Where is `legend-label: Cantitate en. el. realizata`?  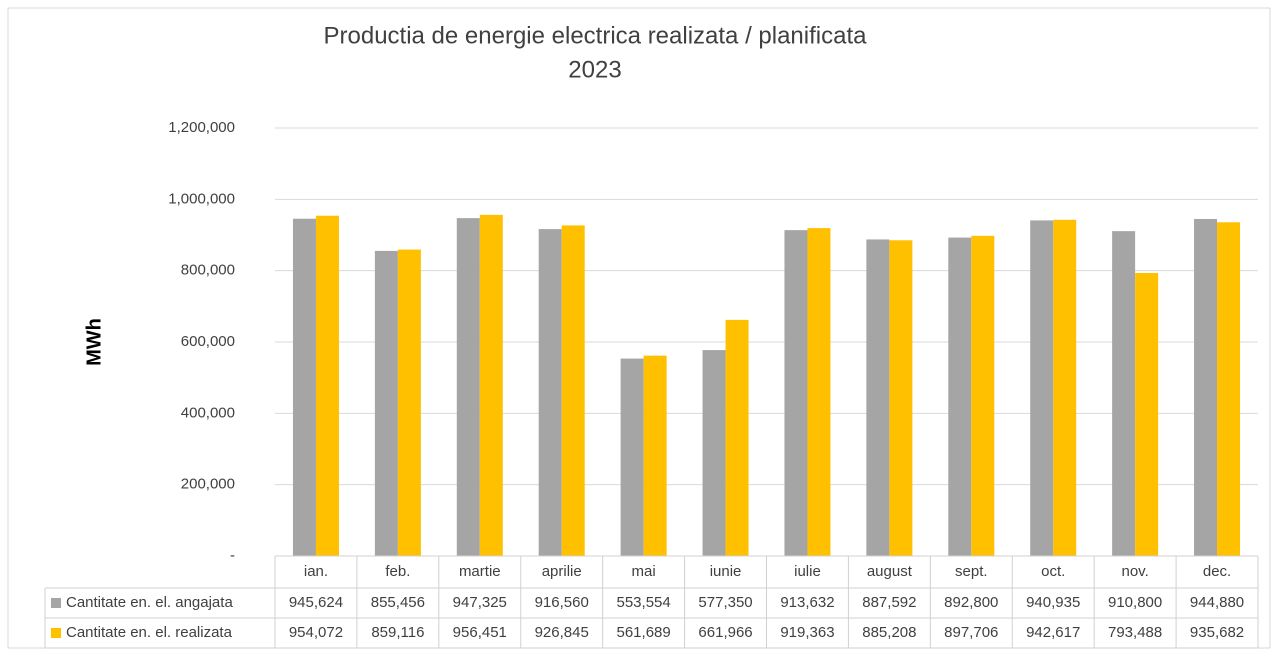 legend-label: Cantitate en. el. realizata is located at coordinates (149, 632).